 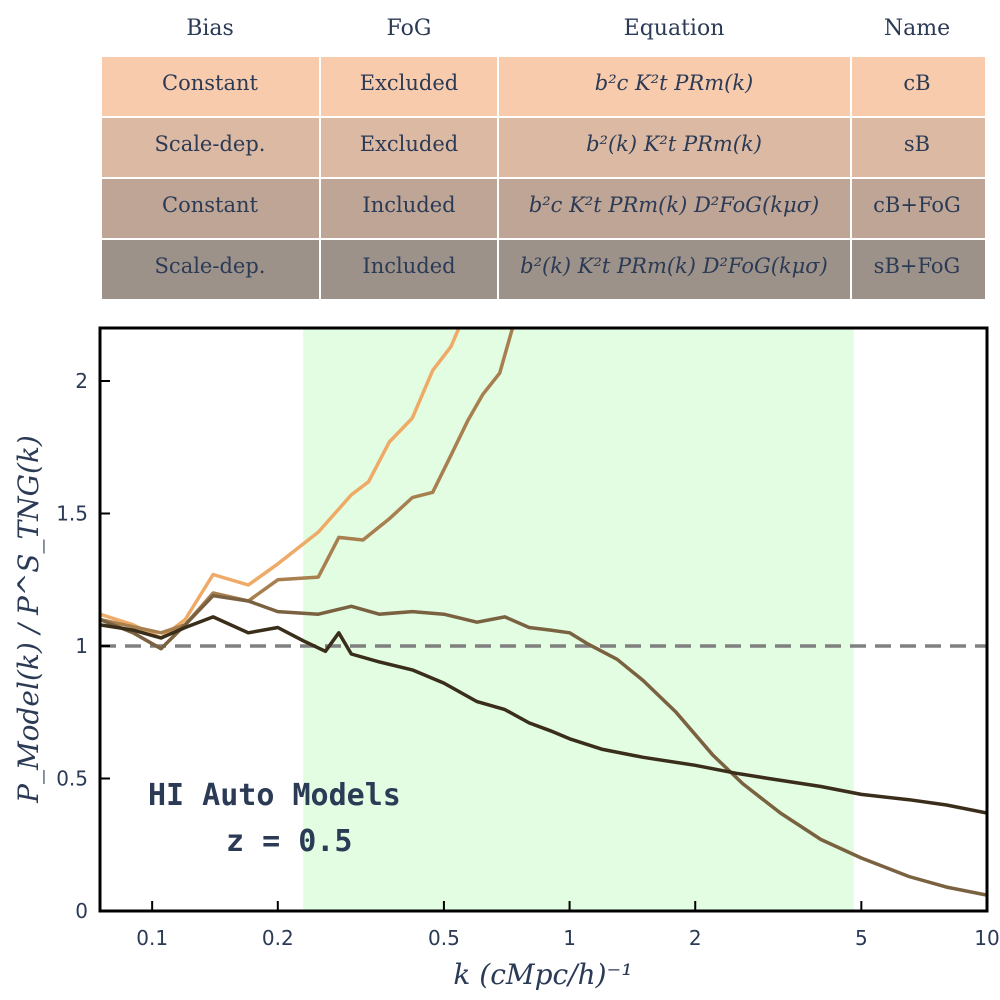 I want to click on x-tick-label: 2, so click(x=695, y=938).